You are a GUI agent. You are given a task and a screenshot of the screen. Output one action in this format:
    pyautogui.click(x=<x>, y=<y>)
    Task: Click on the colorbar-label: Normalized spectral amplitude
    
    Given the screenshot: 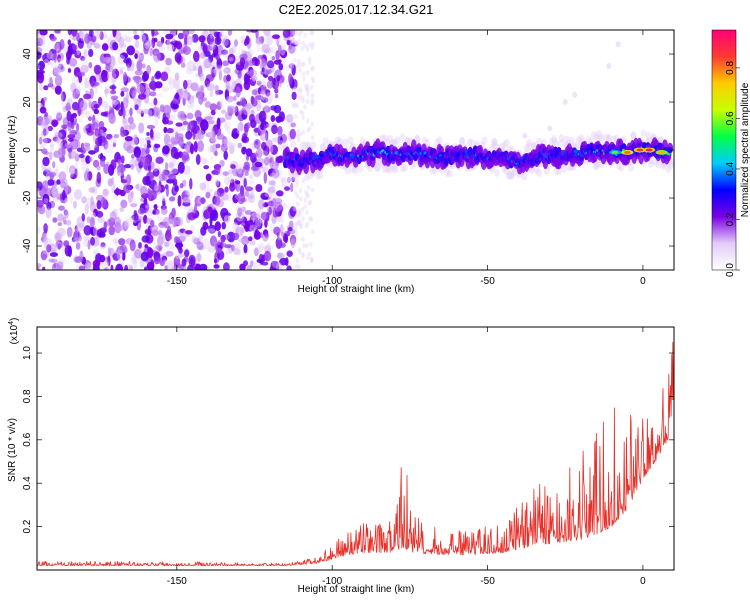 What is the action you would take?
    pyautogui.click(x=745, y=149)
    